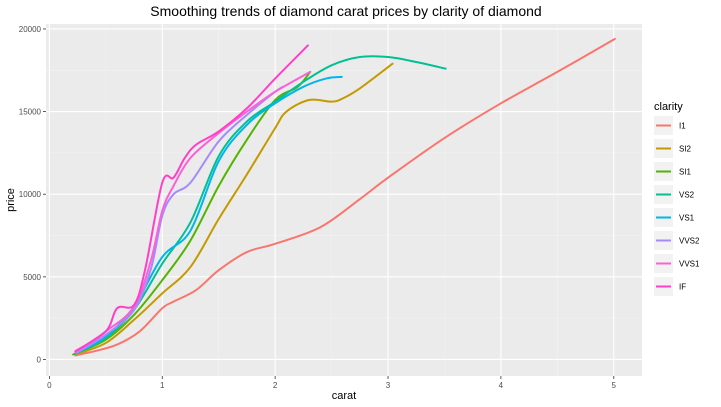 The height and width of the screenshot is (407, 721). What do you see at coordinates (49, 385) in the screenshot?
I see `x-tick-label: 0` at bounding box center [49, 385].